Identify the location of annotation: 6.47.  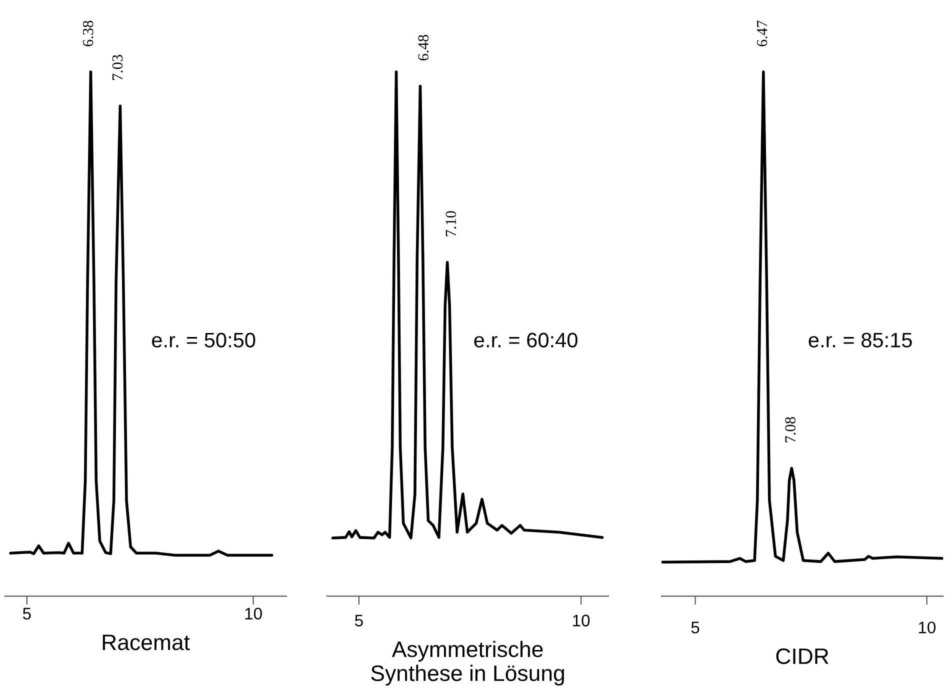
(762, 33).